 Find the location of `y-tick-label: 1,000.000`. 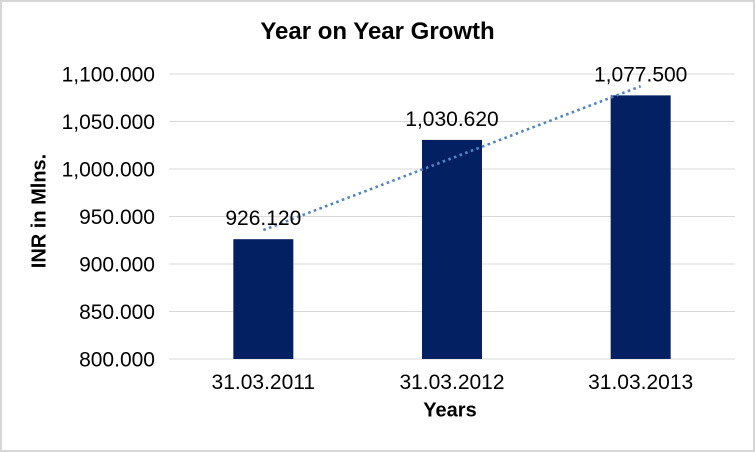

y-tick-label: 1,000.000 is located at coordinates (108, 170).